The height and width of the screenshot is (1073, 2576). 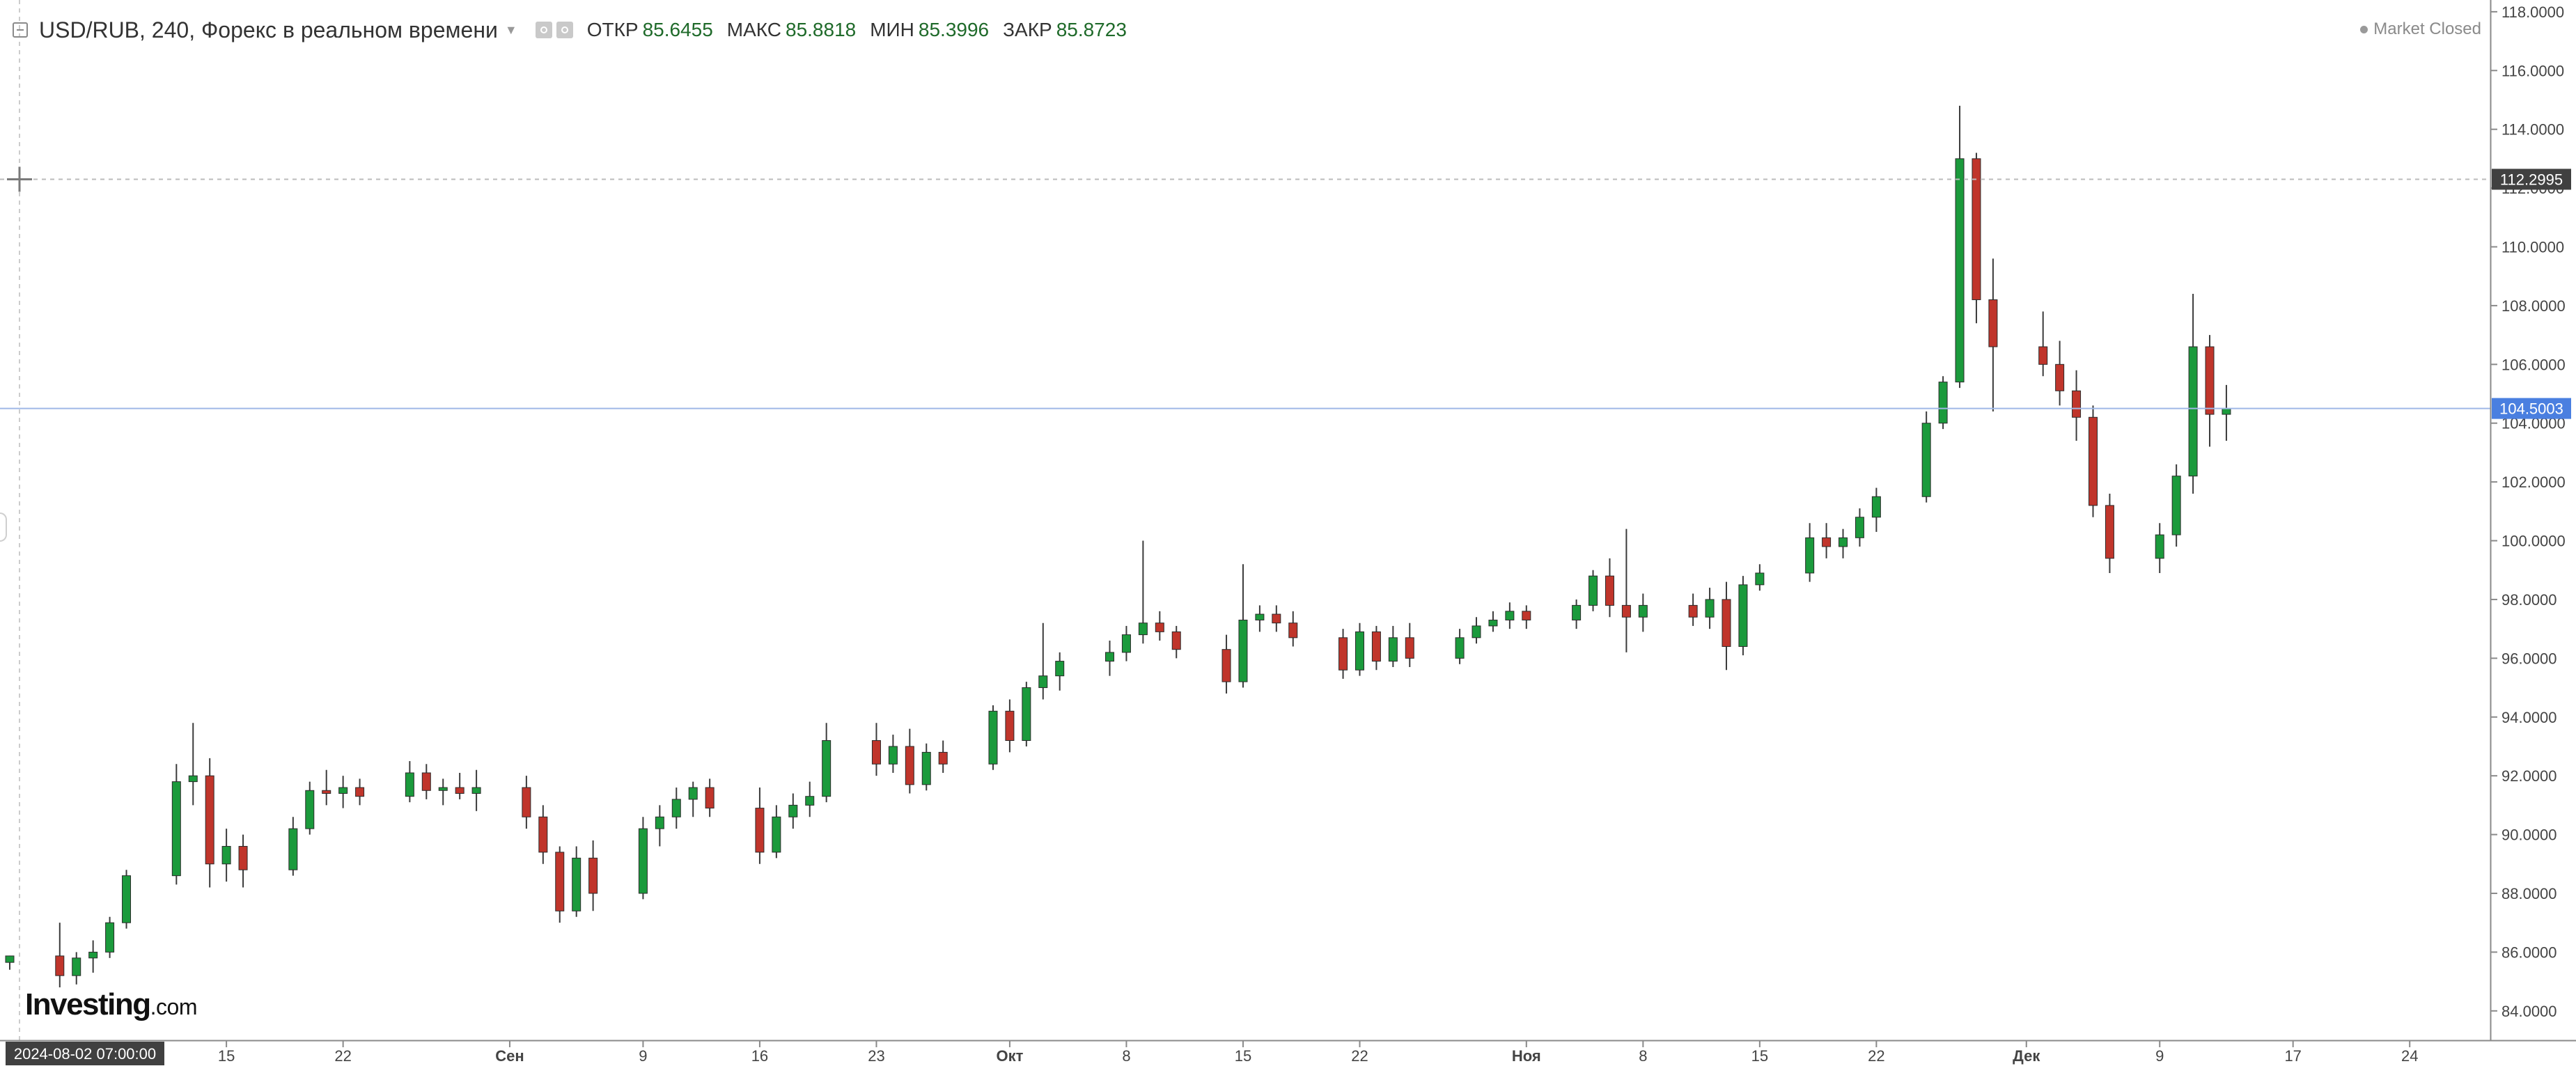 What do you see at coordinates (268, 29) in the screenshot?
I see `symbol-title: USD/RUB, 240, Форекс в реальном времени` at bounding box center [268, 29].